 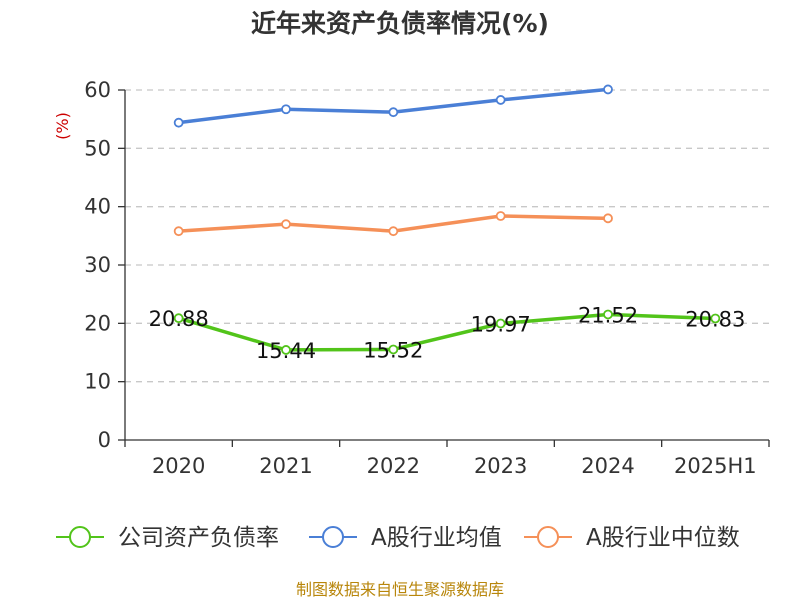 What do you see at coordinates (62, 126) in the screenshot?
I see `y-axis-label: (%)` at bounding box center [62, 126].